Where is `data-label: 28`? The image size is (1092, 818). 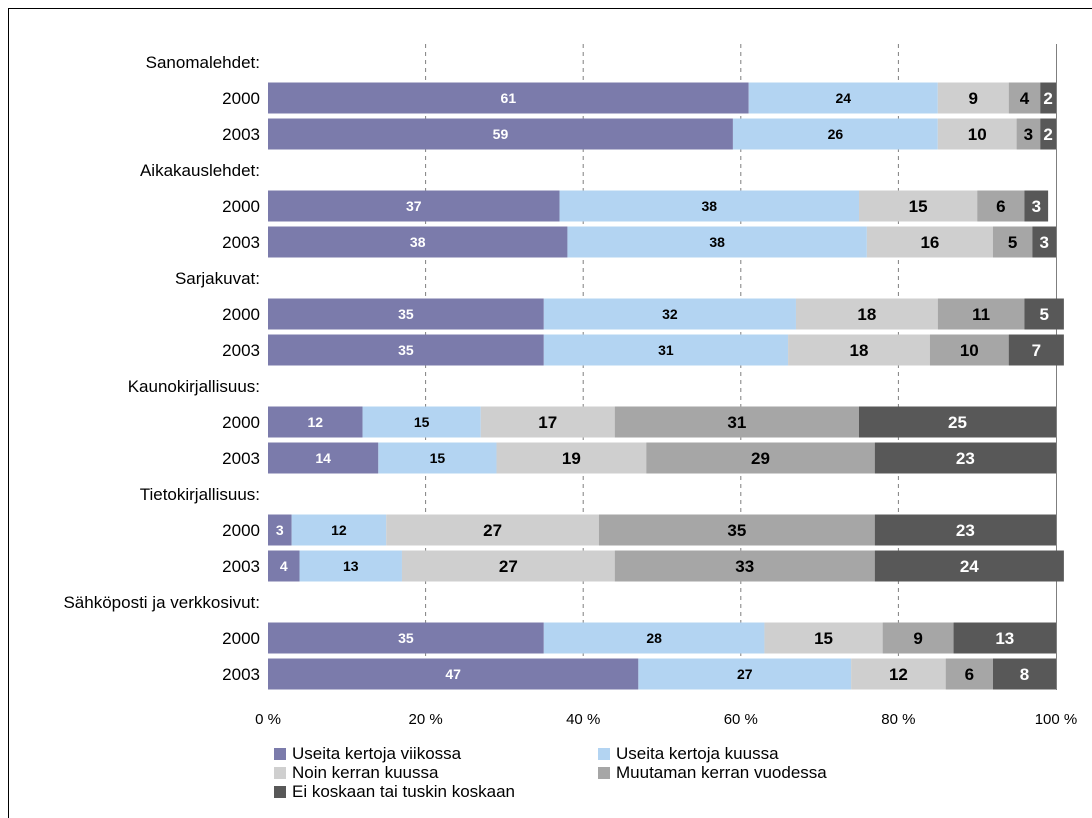 data-label: 28 is located at coordinates (654, 638).